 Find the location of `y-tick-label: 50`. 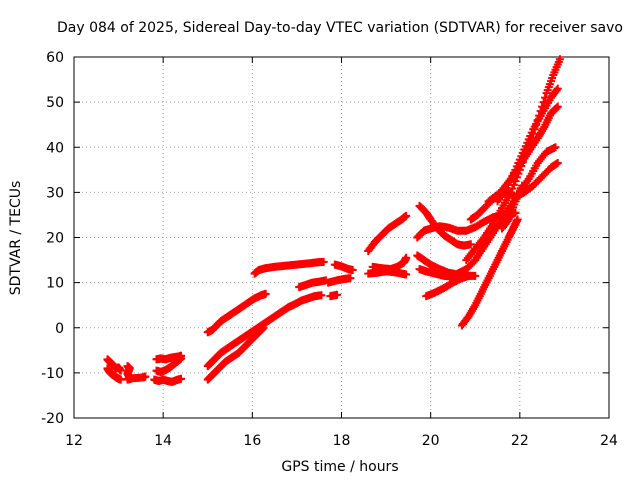

y-tick-label: 50 is located at coordinates (55, 103).